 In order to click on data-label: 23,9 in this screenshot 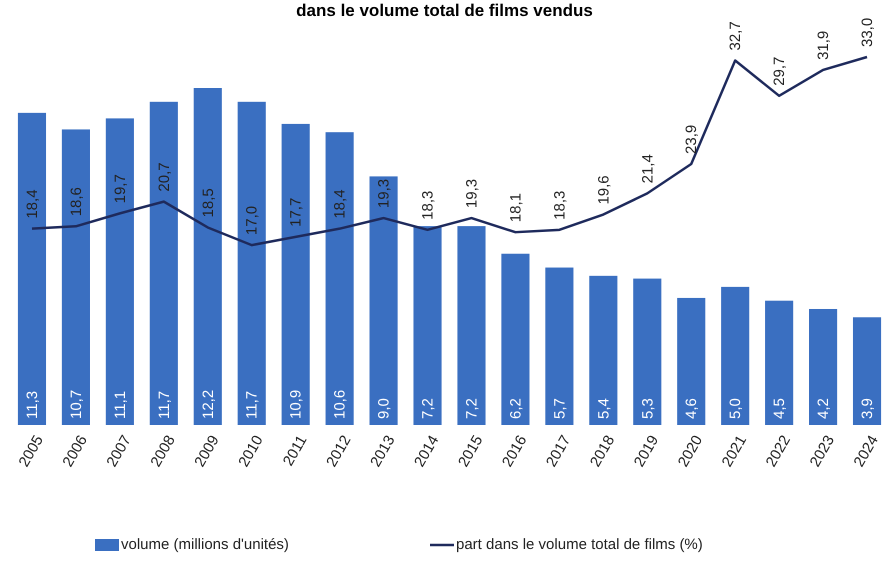, I will do `click(691, 139)`.